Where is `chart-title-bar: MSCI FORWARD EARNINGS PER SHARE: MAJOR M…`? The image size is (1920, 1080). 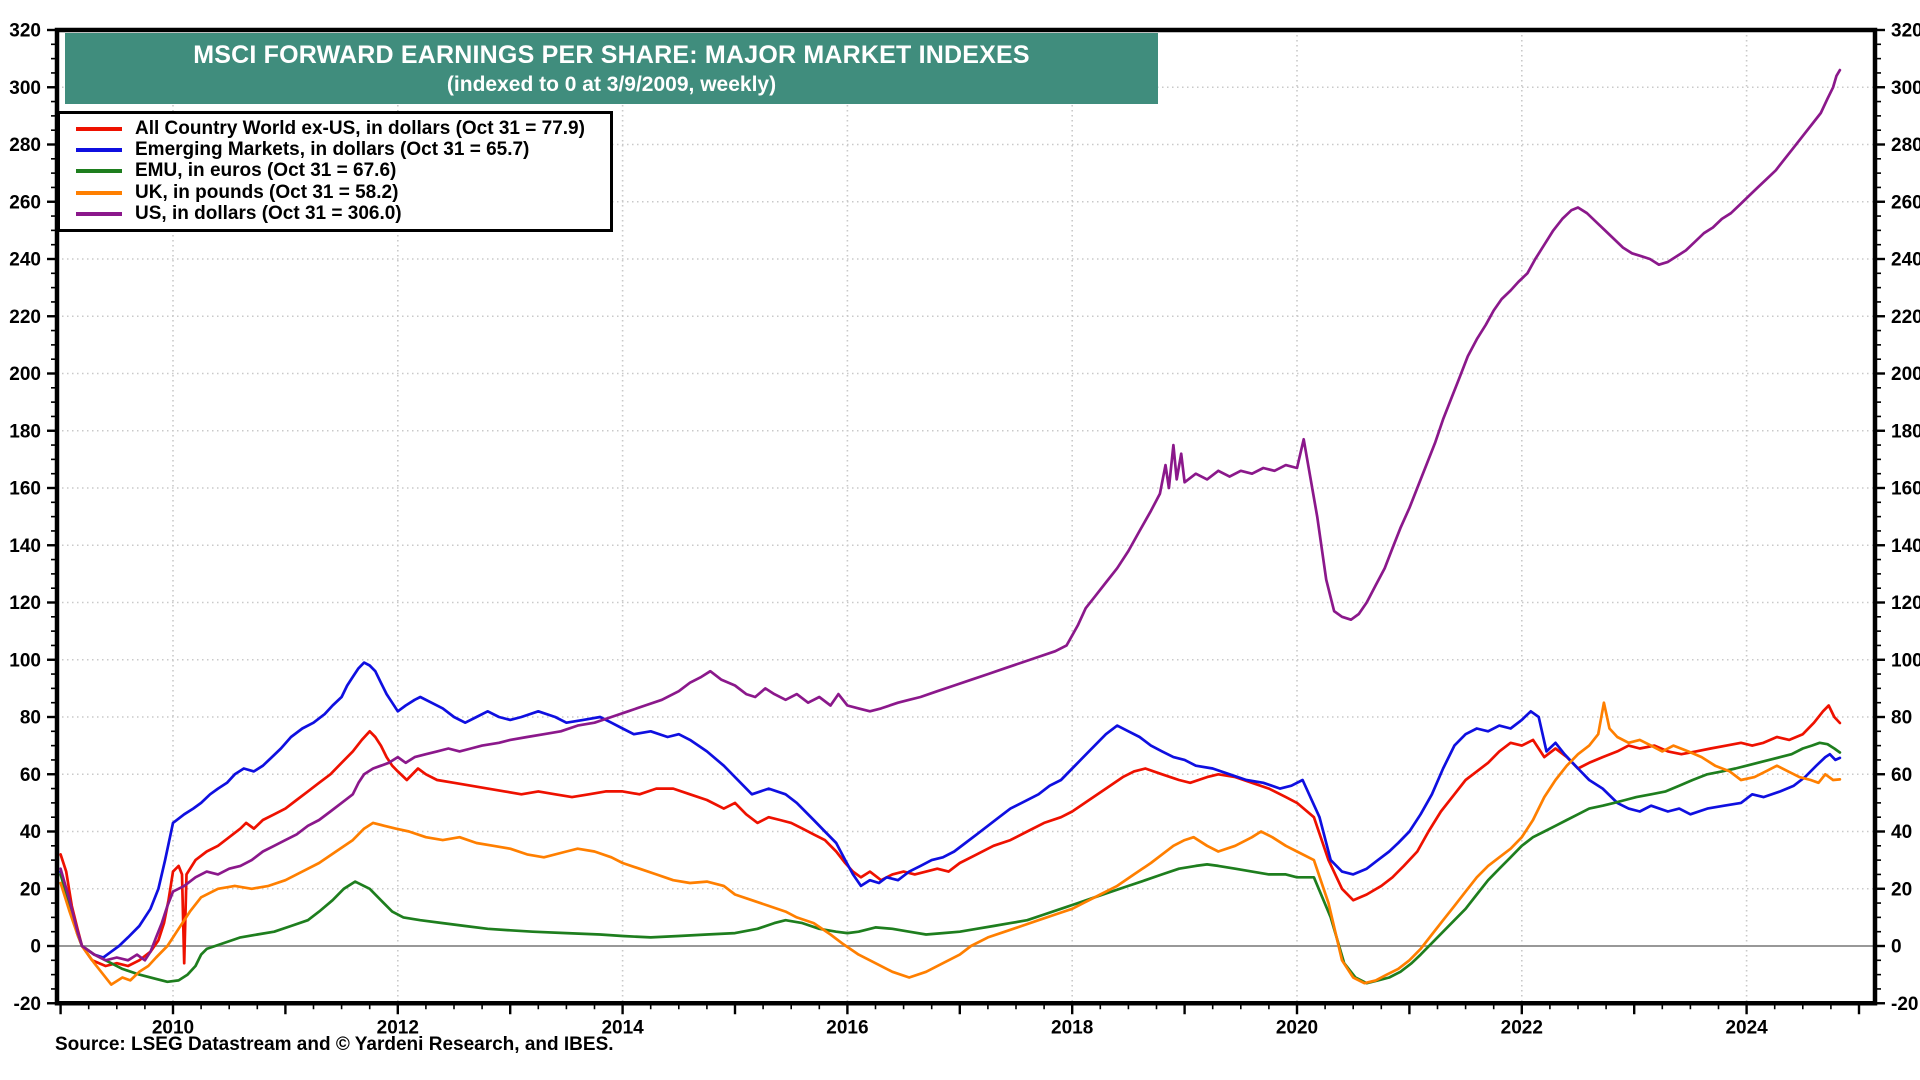
chart-title-bar: MSCI FORWARD EARNINGS PER SHARE: MAJOR M… is located at coordinates (611, 68).